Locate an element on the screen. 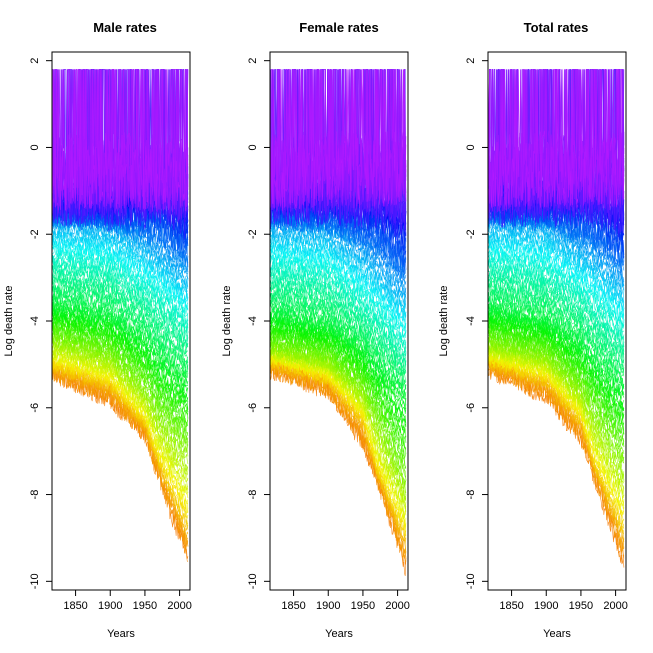 The image size is (653, 653). chart-title: Female rates is located at coordinates (339, 27).